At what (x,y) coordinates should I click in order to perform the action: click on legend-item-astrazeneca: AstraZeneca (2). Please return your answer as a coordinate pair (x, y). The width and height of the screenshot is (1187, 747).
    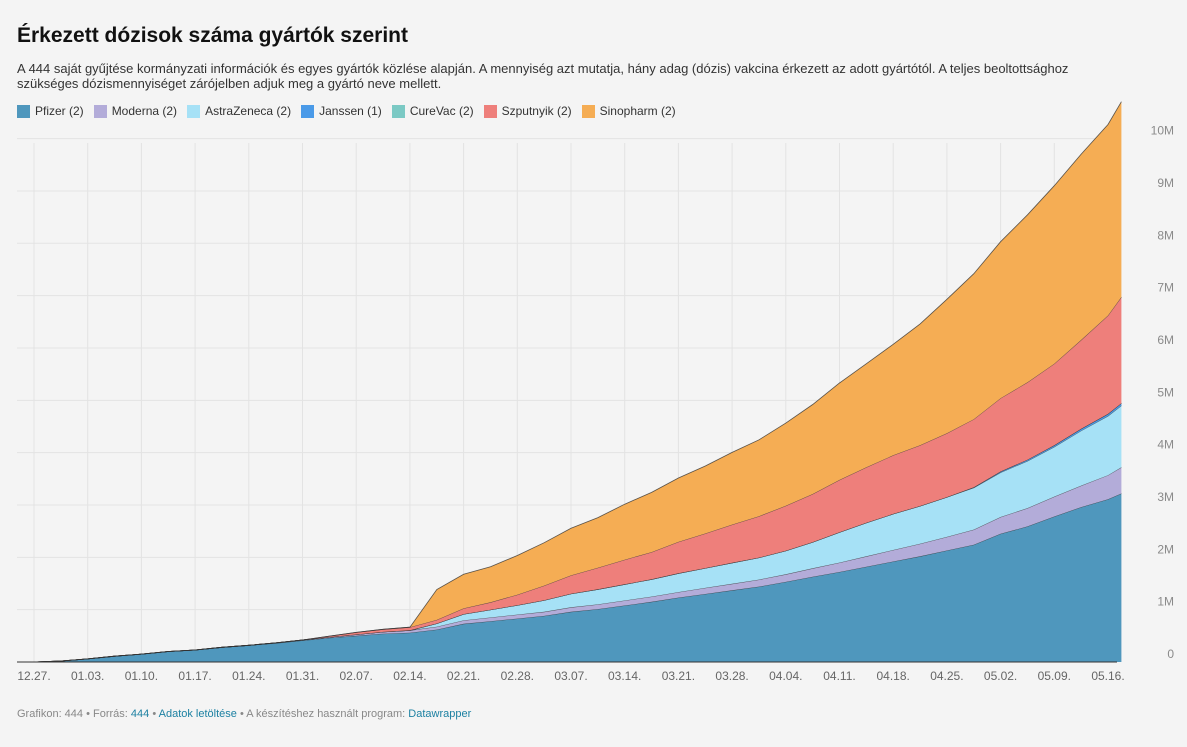
    Looking at the image, I should click on (239, 111).